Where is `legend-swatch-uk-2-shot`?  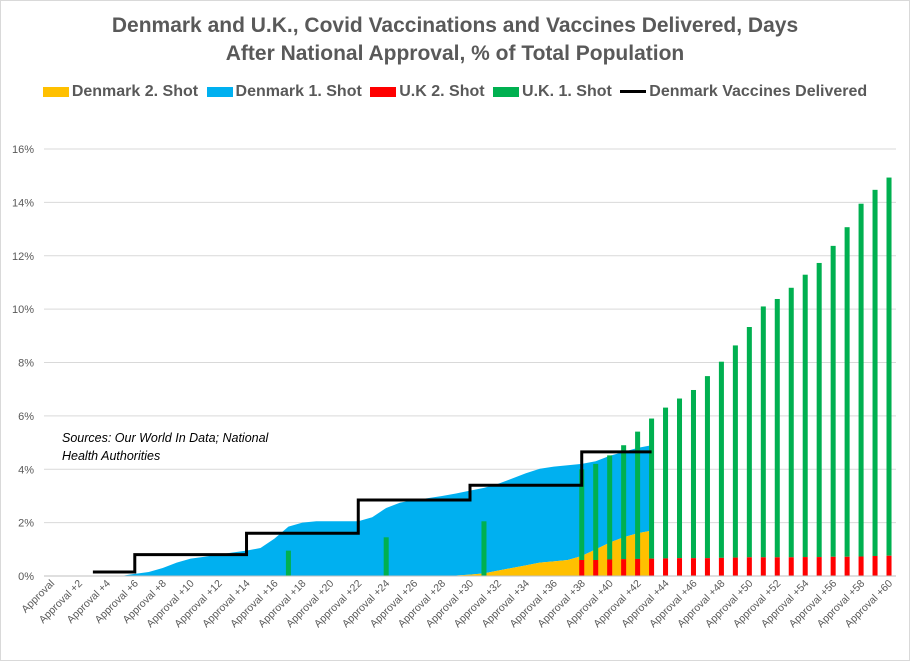
legend-swatch-uk-2-shot is located at coordinates (383, 91).